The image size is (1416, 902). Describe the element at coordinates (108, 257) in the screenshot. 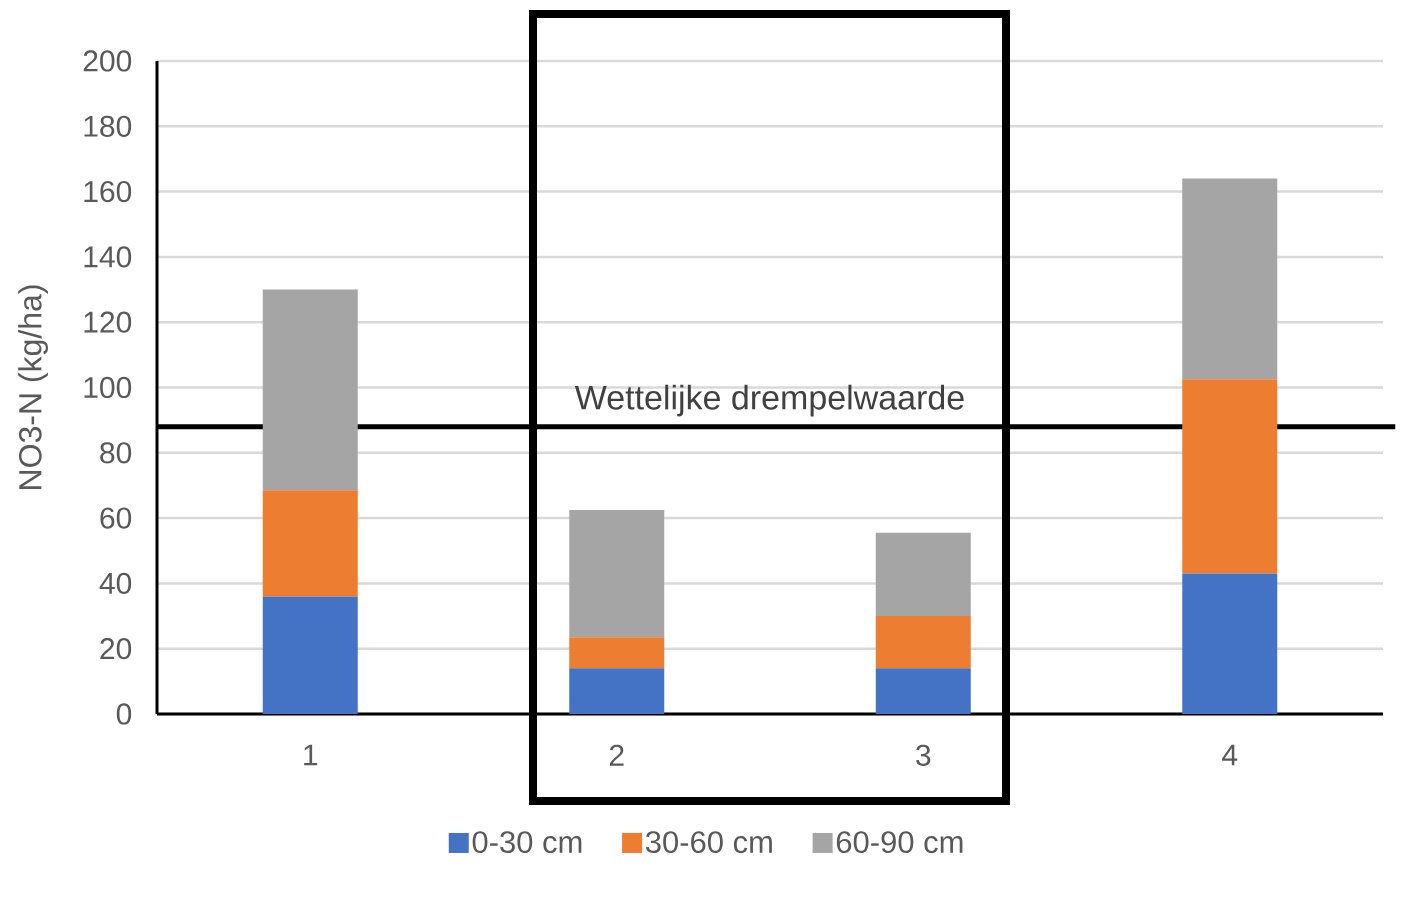

I see `y-tick-label: 140` at that location.